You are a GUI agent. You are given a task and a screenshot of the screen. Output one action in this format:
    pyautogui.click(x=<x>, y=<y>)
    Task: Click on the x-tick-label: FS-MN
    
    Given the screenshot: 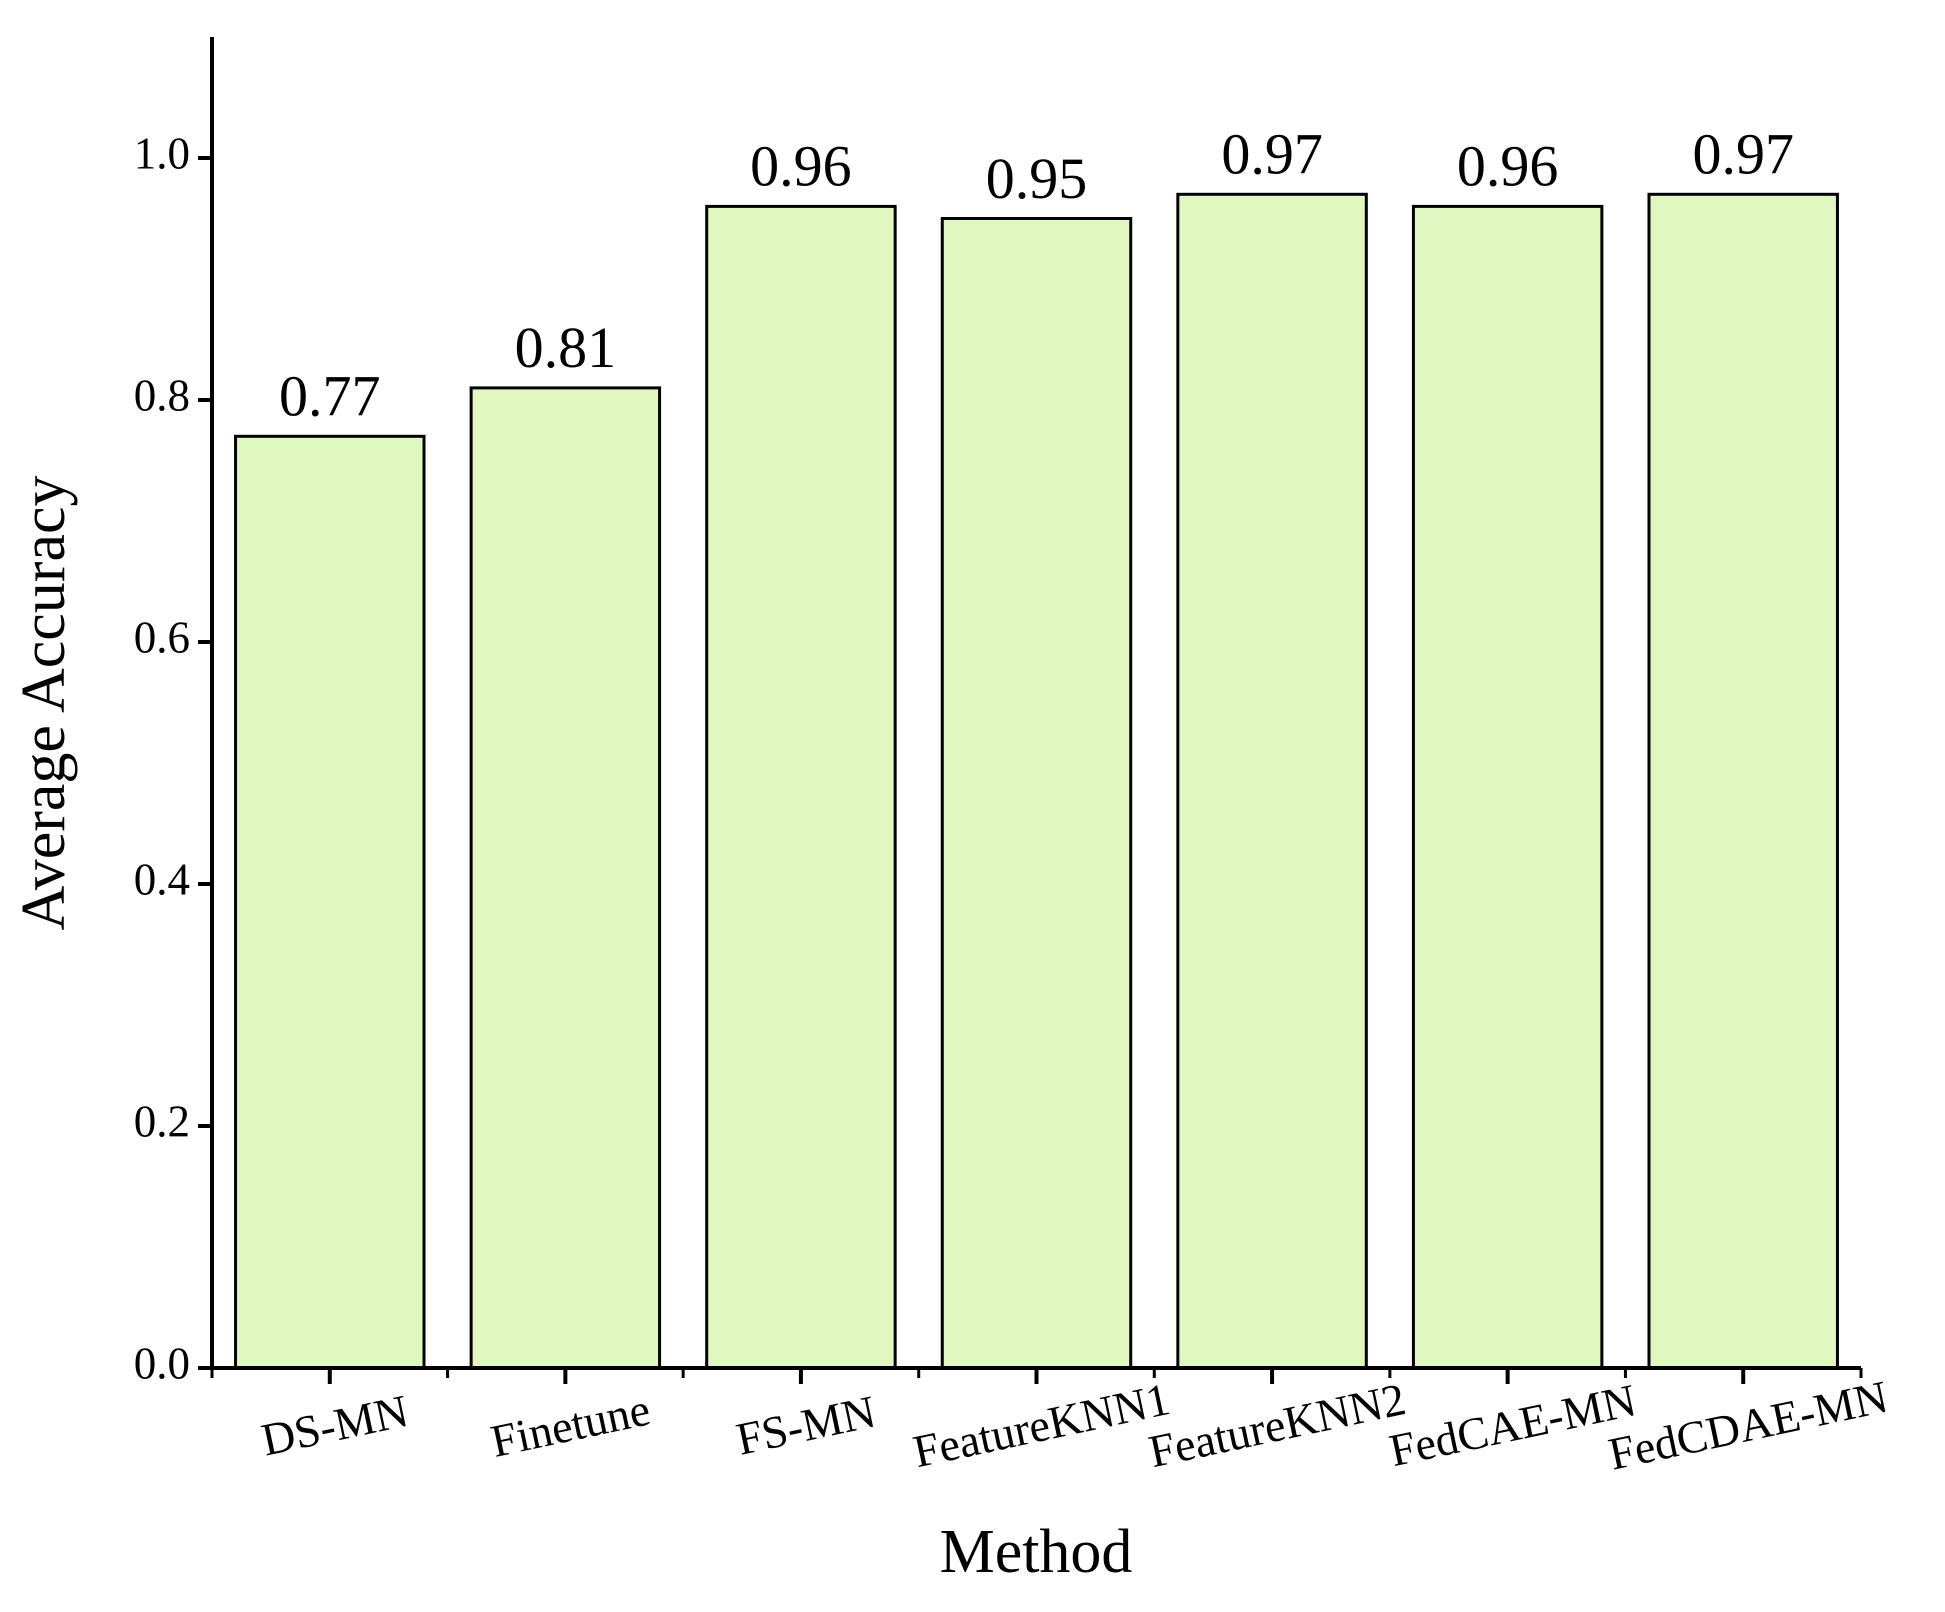 What is the action you would take?
    pyautogui.click(x=806, y=1425)
    